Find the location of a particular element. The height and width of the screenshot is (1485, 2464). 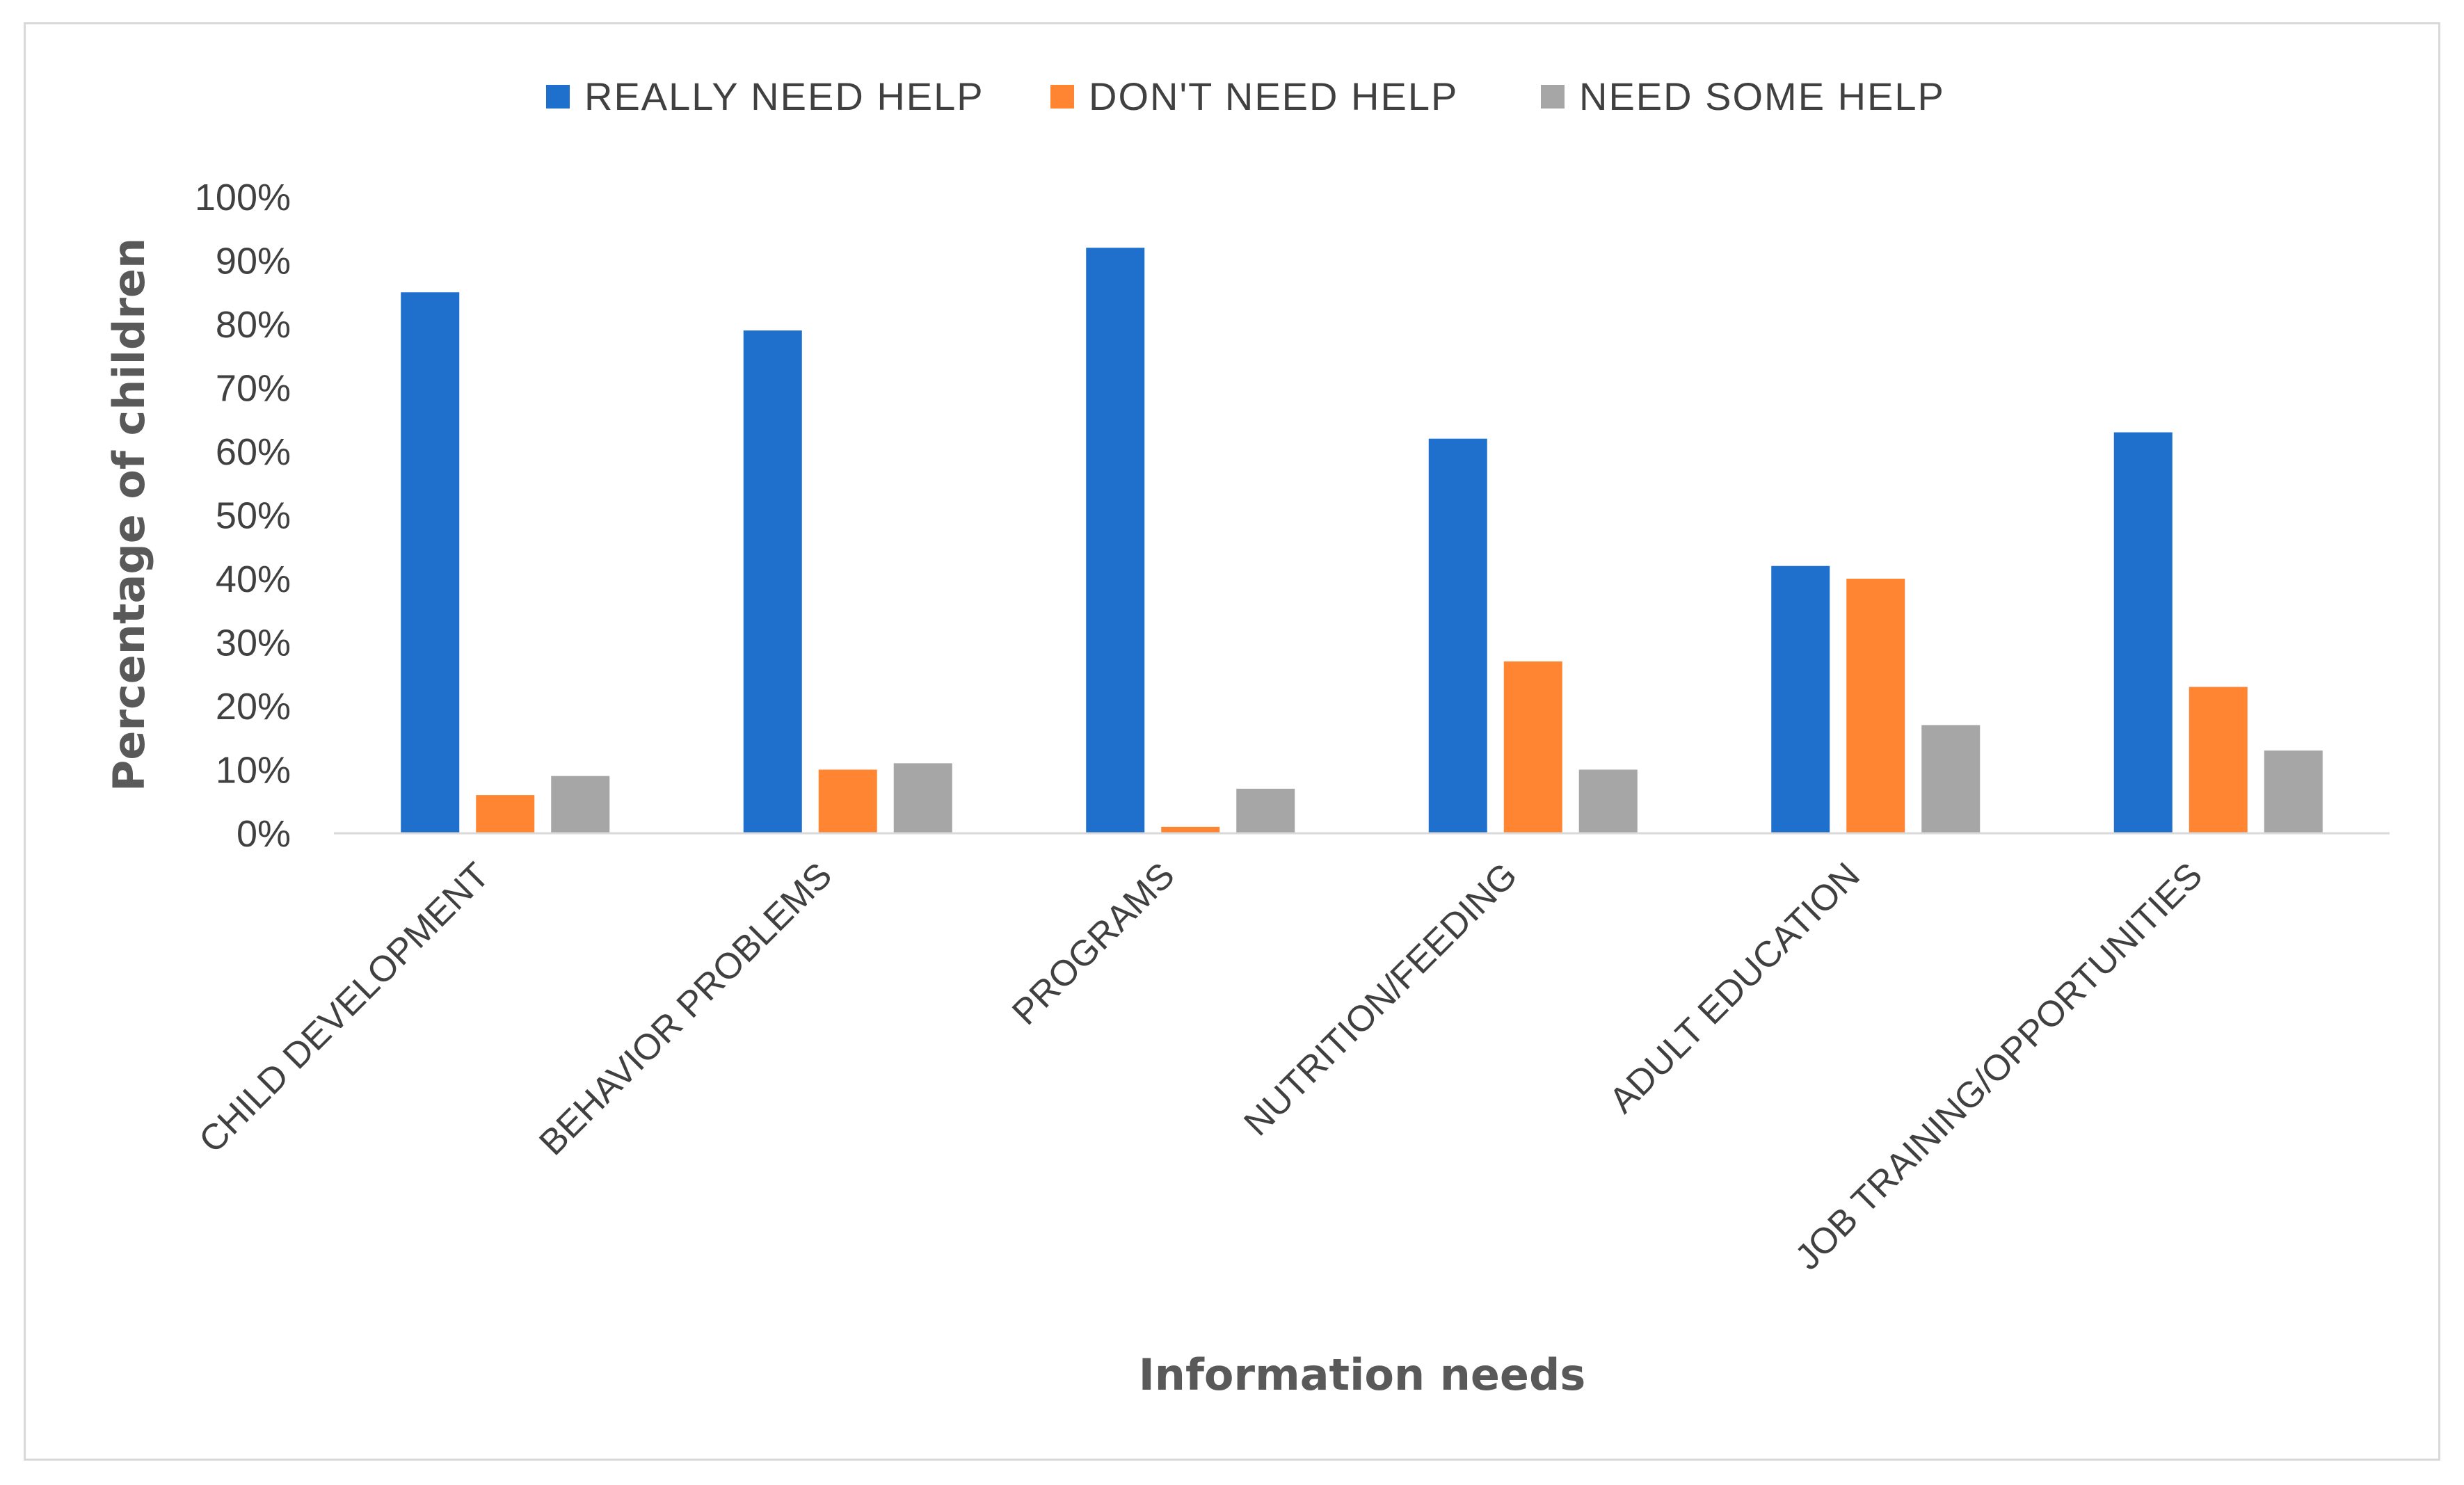

y-tick-label: 40% is located at coordinates (253, 579).